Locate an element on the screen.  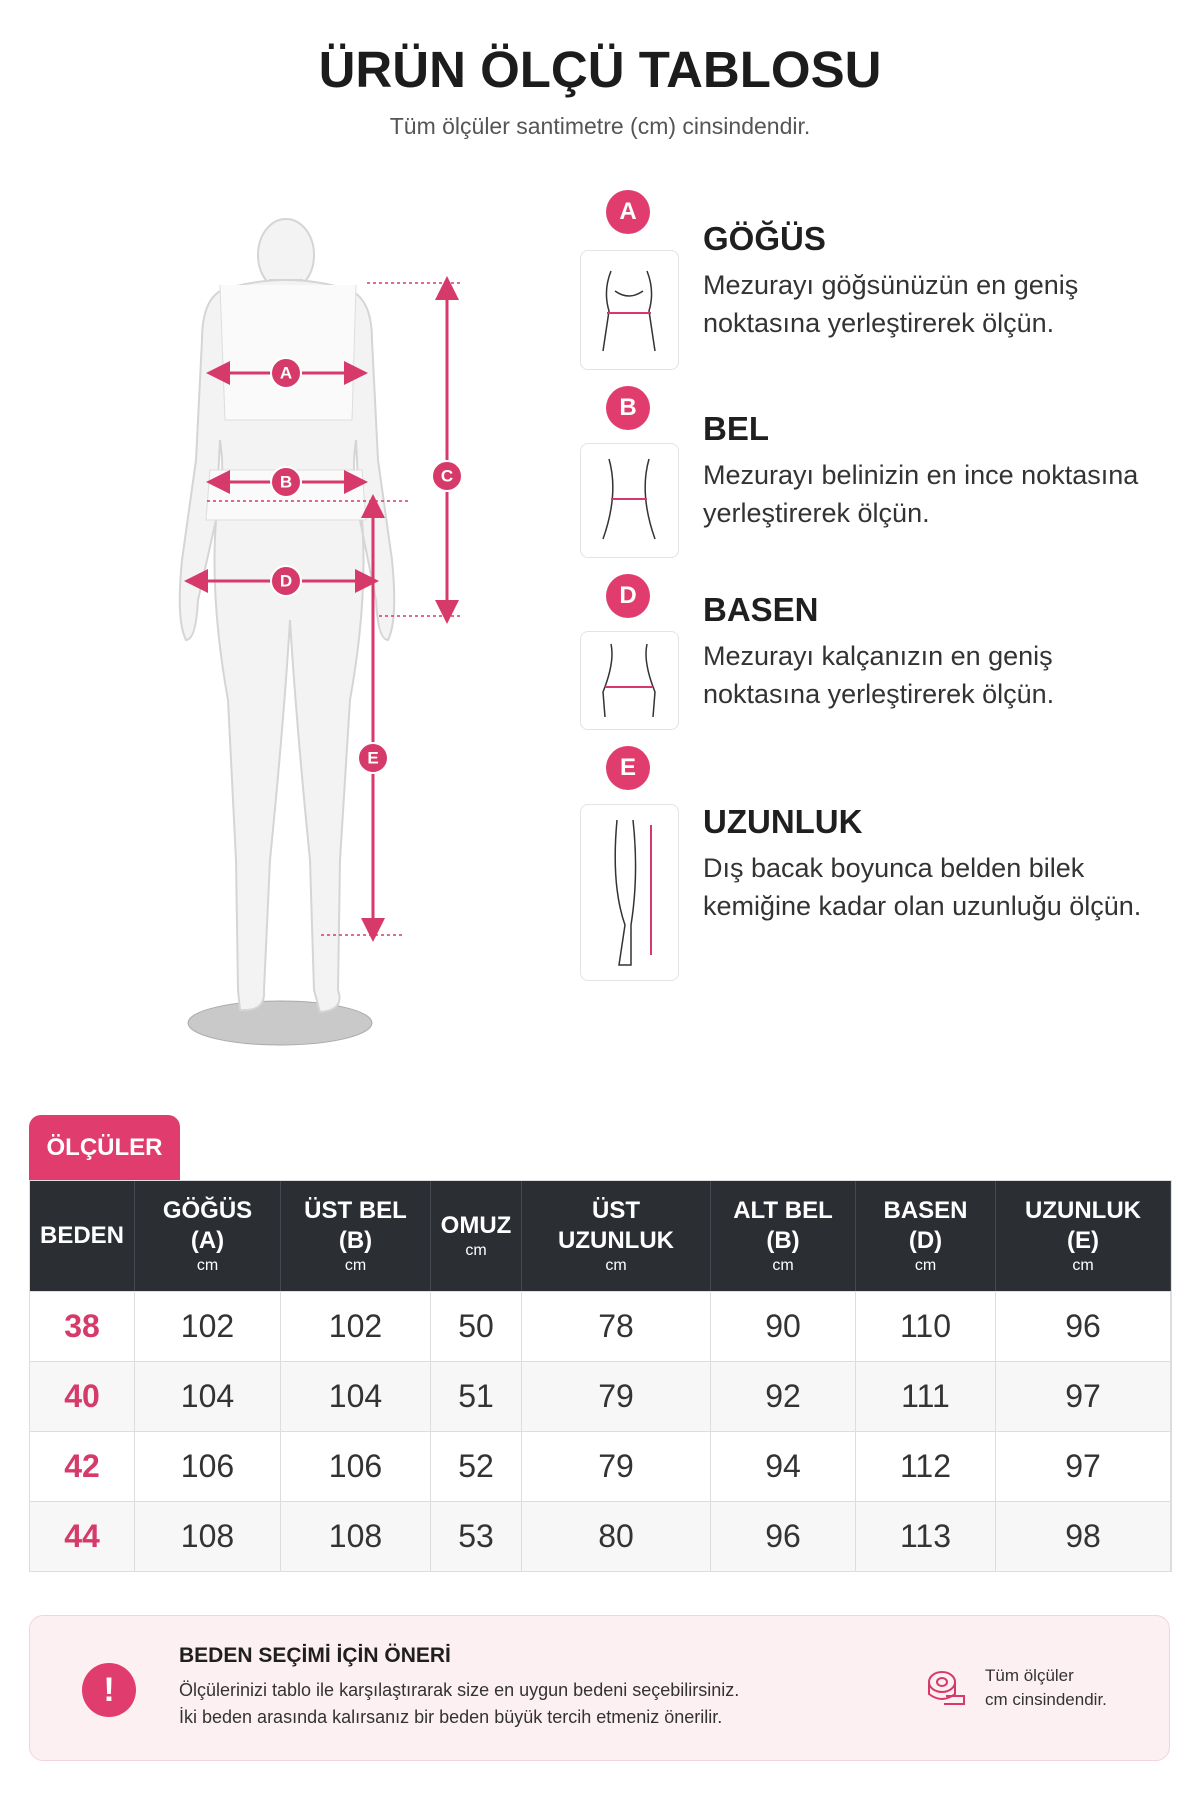
size-cell: 42 is located at coordinates (82, 1466).